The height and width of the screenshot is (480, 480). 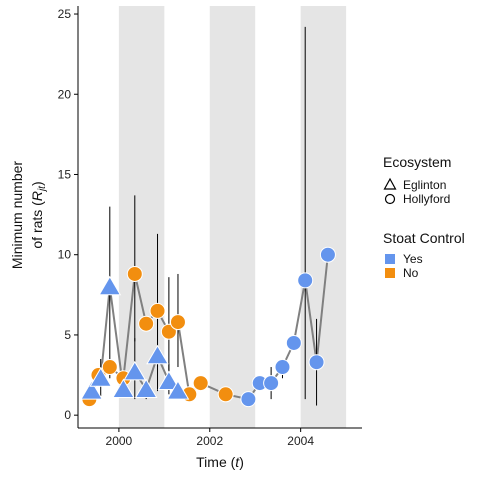 What do you see at coordinates (426, 199) in the screenshot?
I see `legend-ecosystem-hollyford: Hollyford` at bounding box center [426, 199].